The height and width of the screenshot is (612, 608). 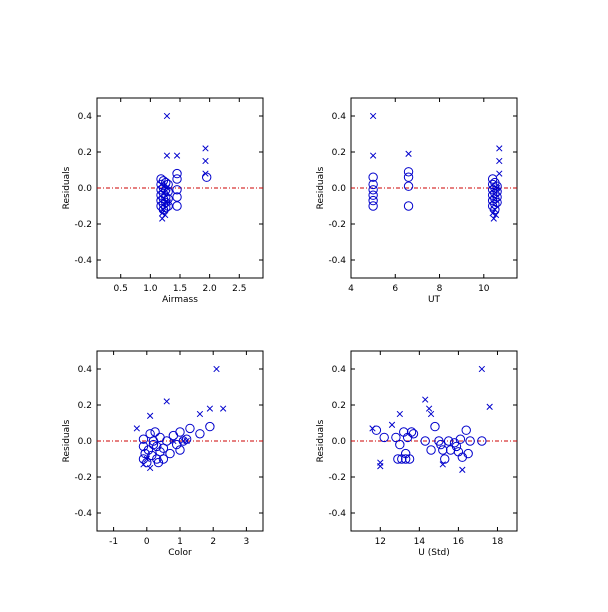 What do you see at coordinates (440, 289) in the screenshot?
I see `x-tick-label: 8` at bounding box center [440, 289].